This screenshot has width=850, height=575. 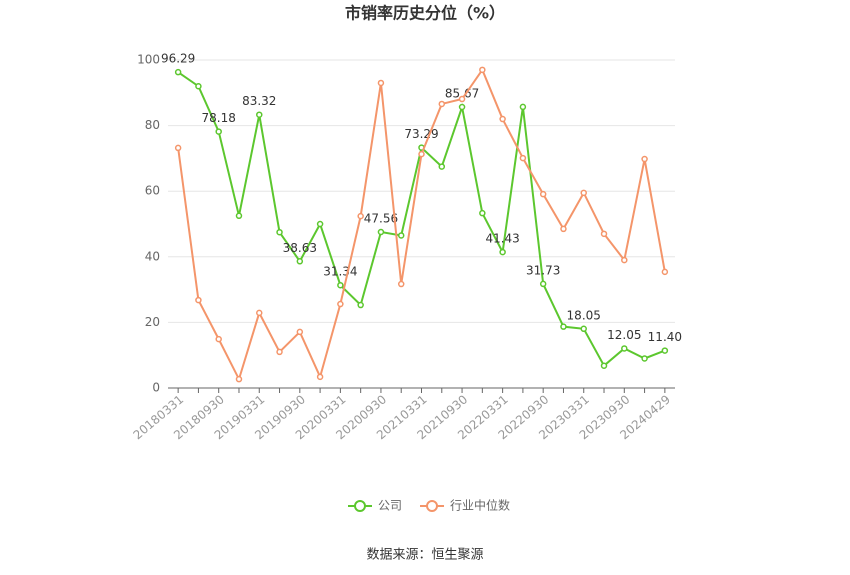 What do you see at coordinates (148, 60) in the screenshot?
I see `y-tick-label: 100` at bounding box center [148, 60].